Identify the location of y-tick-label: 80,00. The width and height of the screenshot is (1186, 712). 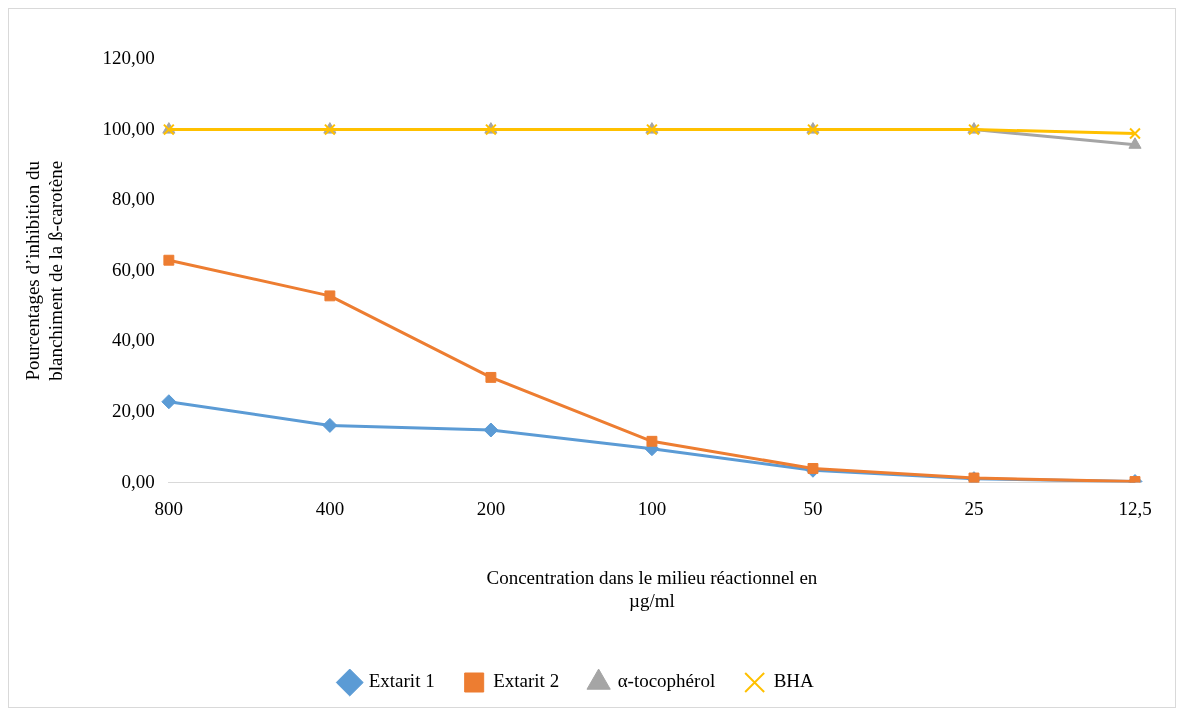
(133, 199).